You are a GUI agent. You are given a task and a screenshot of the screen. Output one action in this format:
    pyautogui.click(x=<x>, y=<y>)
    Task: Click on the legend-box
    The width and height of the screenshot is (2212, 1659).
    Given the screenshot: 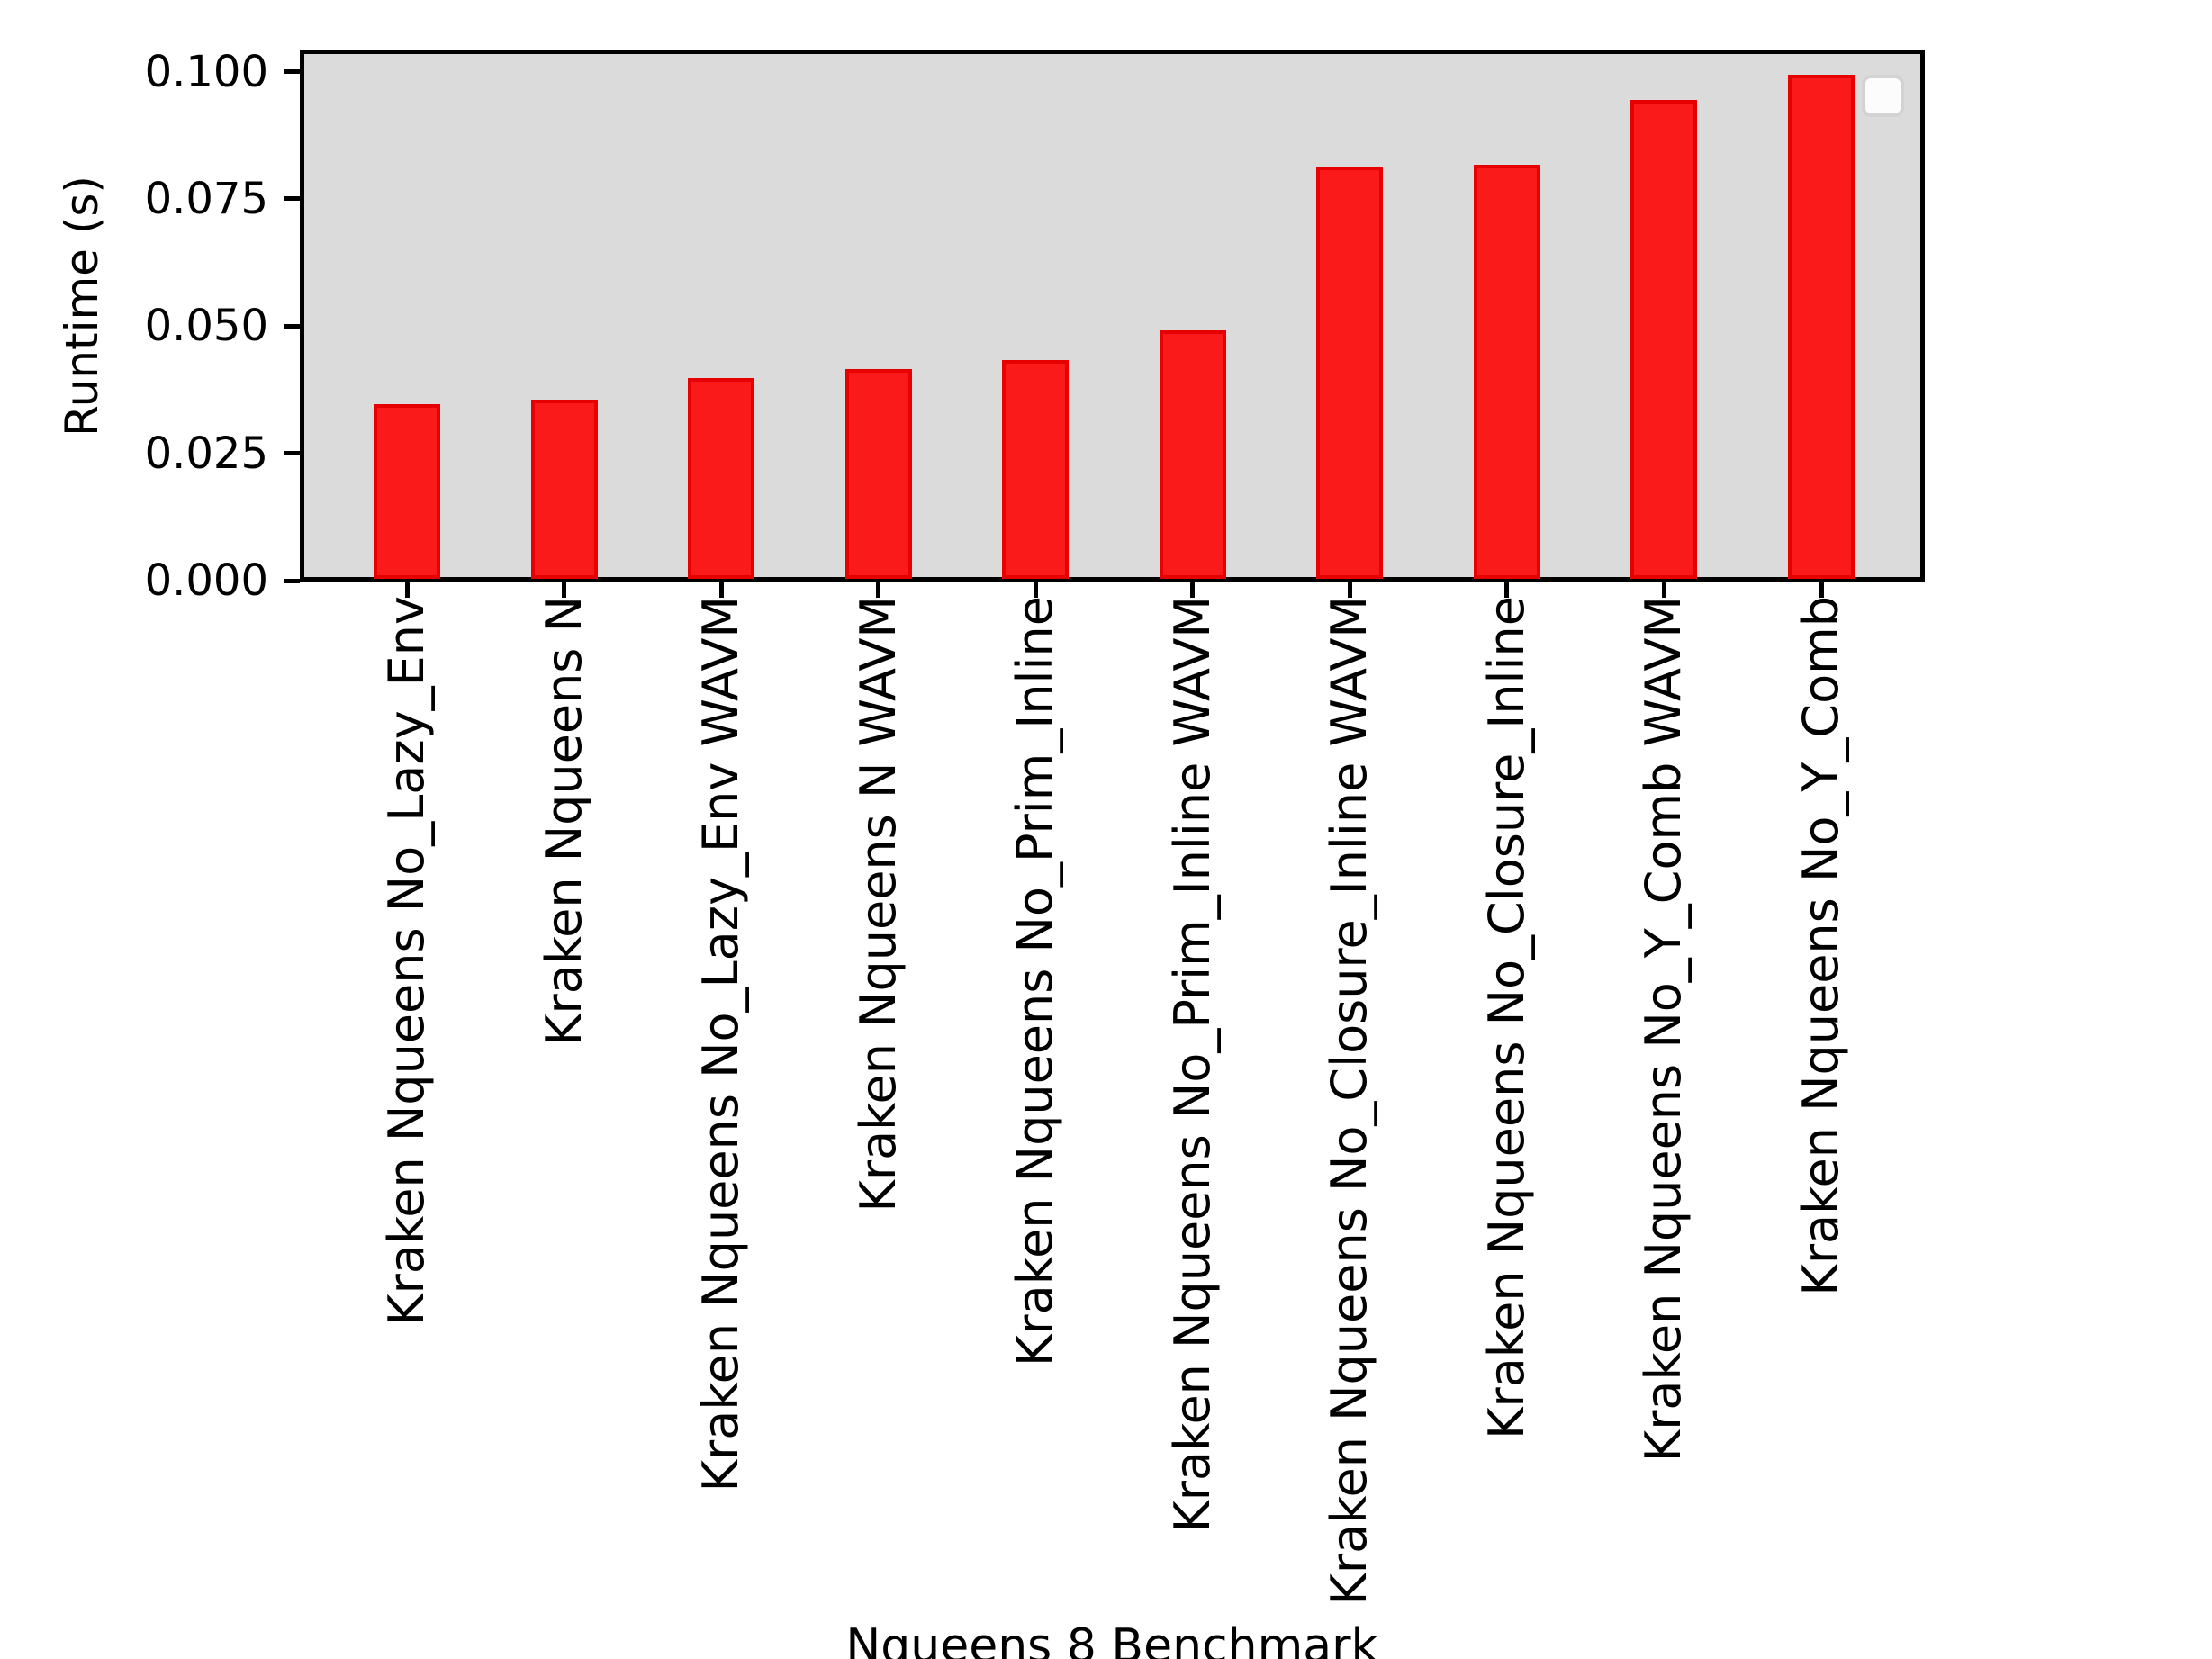 What is the action you would take?
    pyautogui.click(x=1883, y=96)
    